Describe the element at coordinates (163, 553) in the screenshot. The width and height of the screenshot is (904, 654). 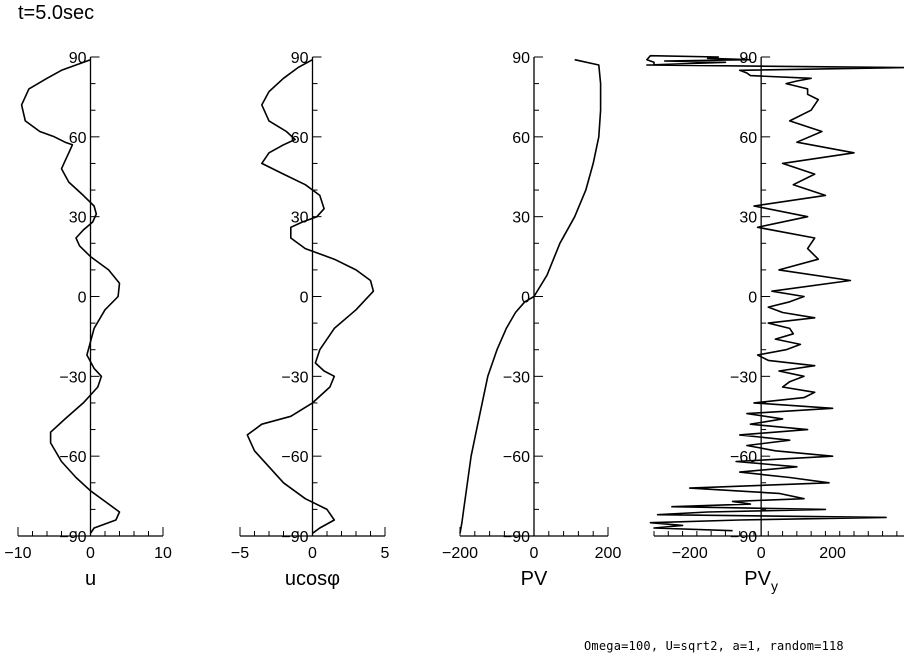
I see `x-tick-label: 10` at that location.